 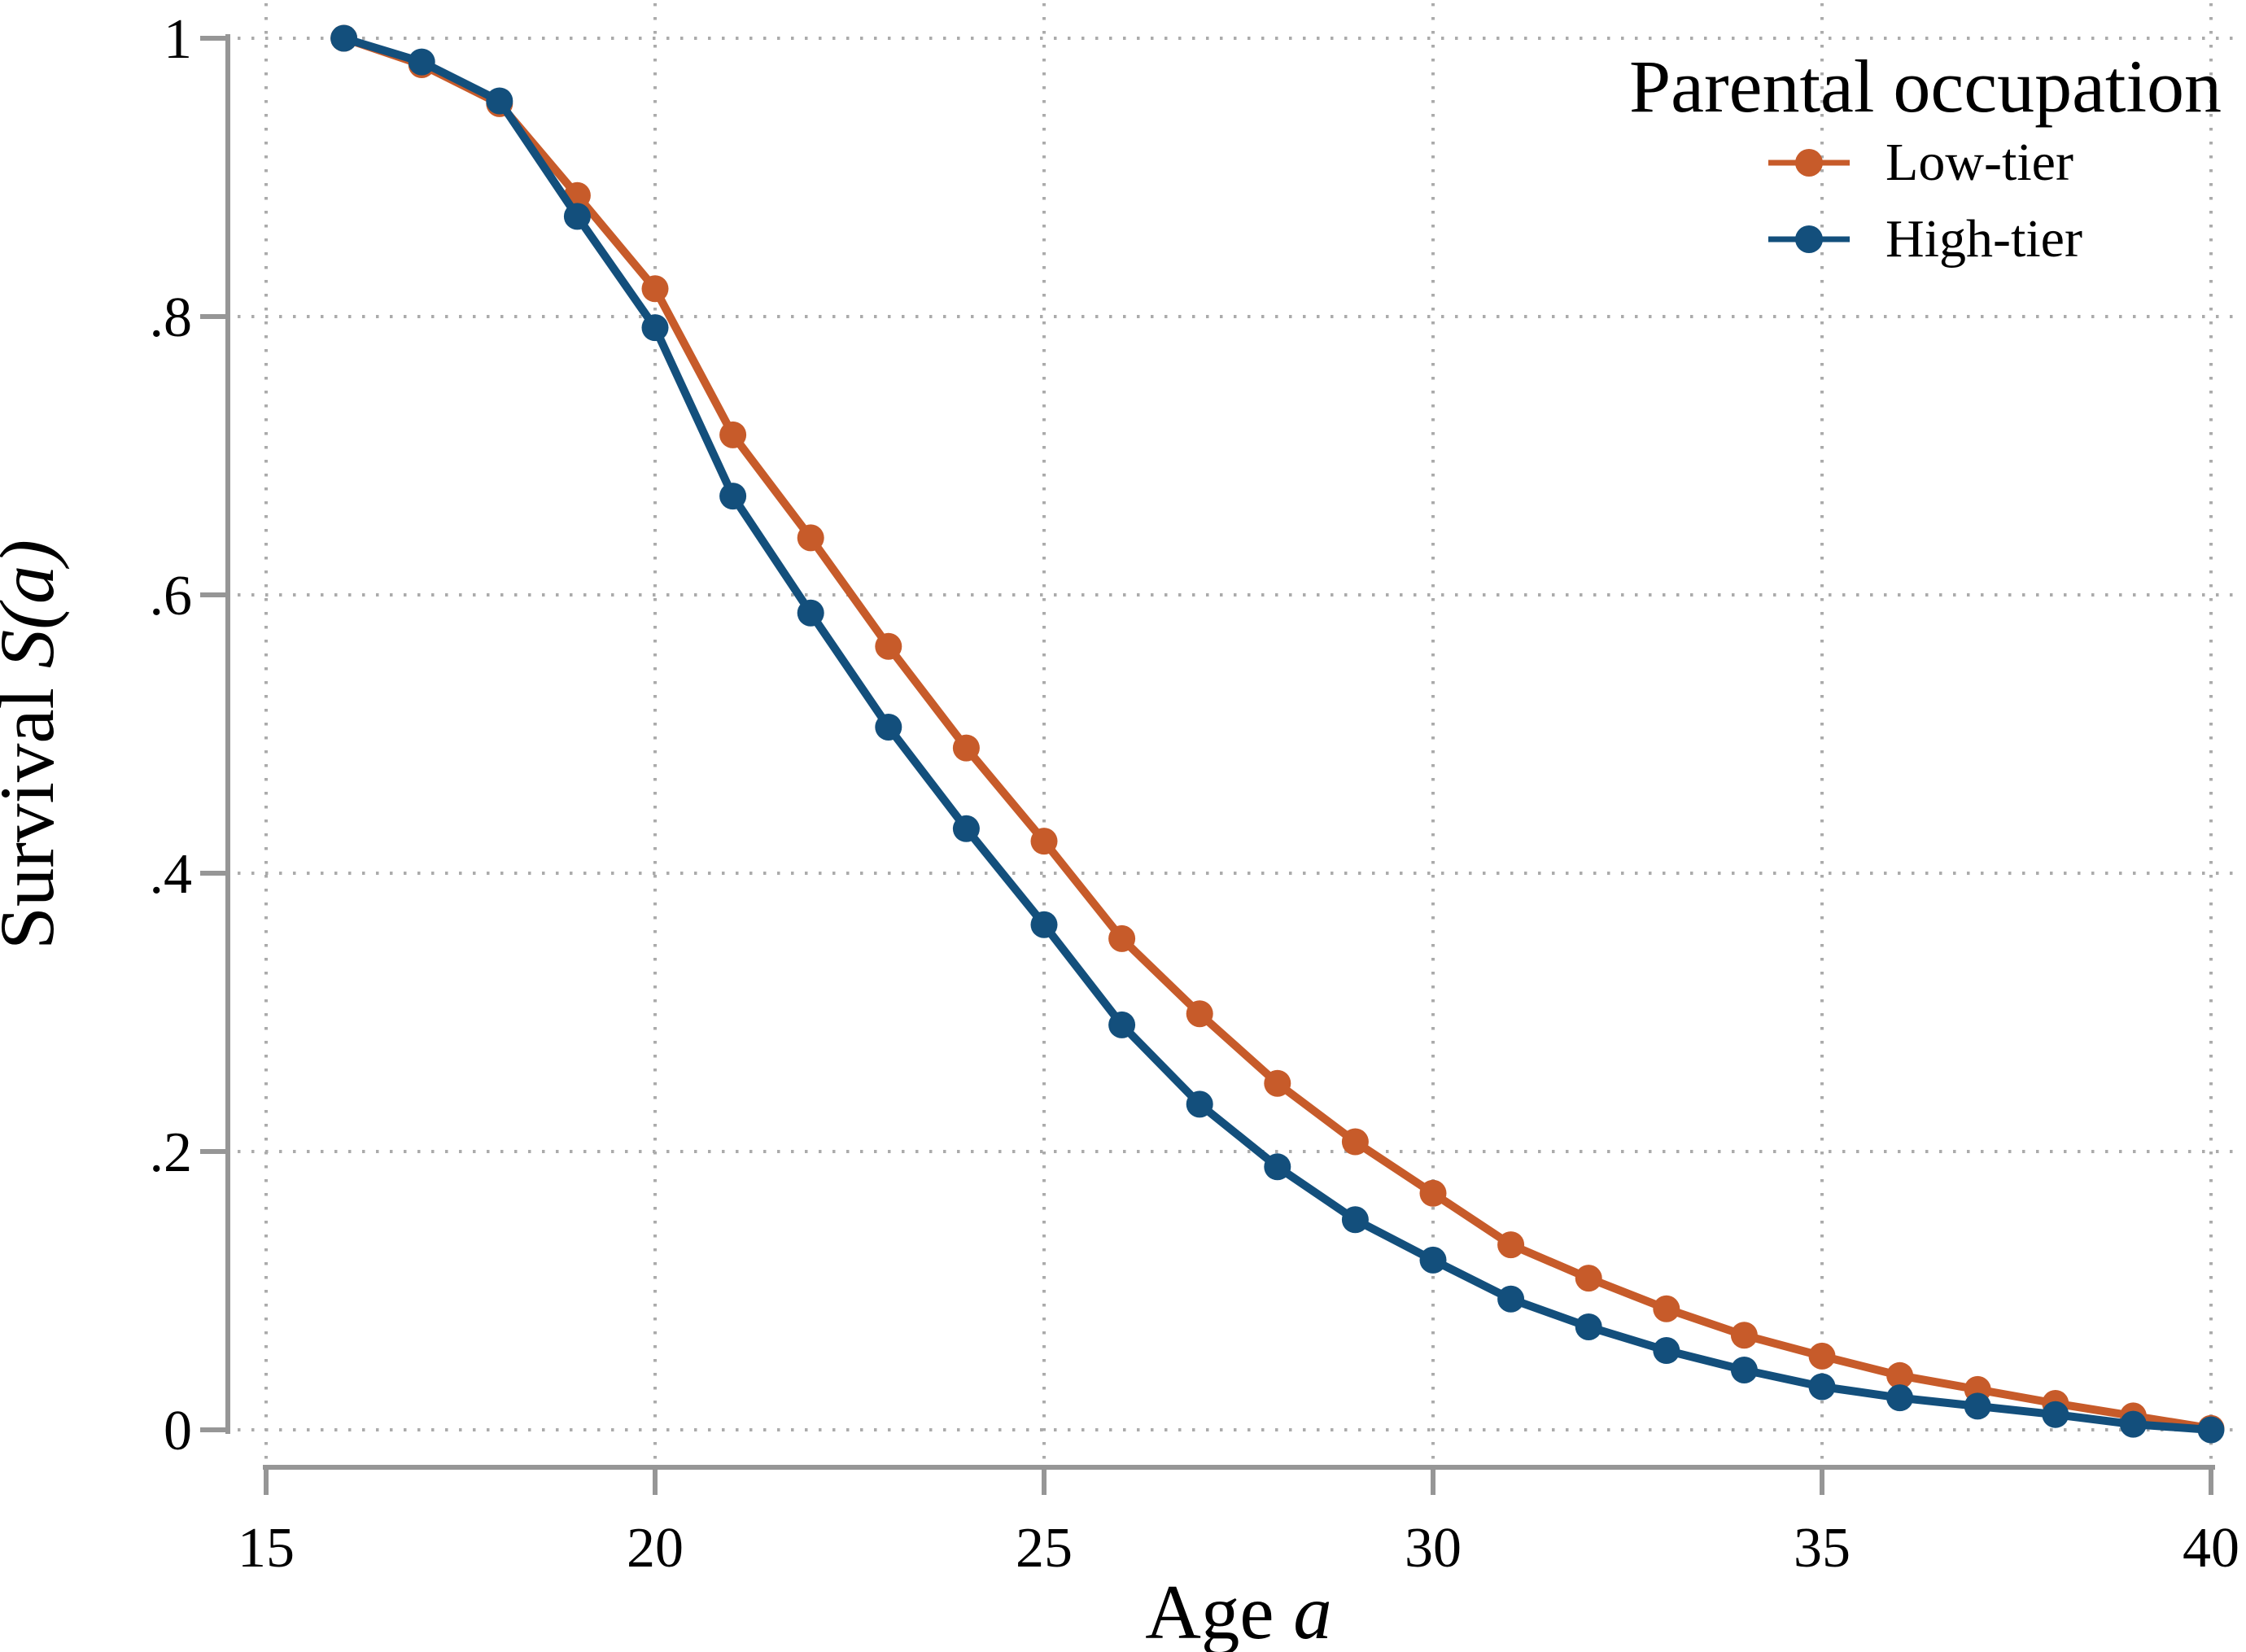 What do you see at coordinates (1979, 163) in the screenshot?
I see `legend-label-low-tier: Low-tier` at bounding box center [1979, 163].